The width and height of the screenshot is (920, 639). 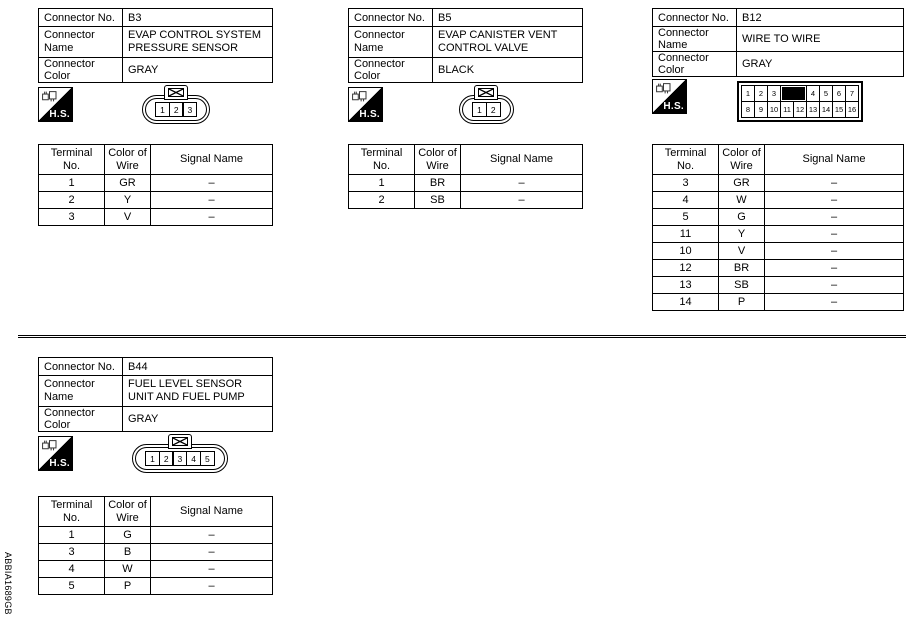 What do you see at coordinates (826, 109) in the screenshot?
I see `pin-cavity: 14` at bounding box center [826, 109].